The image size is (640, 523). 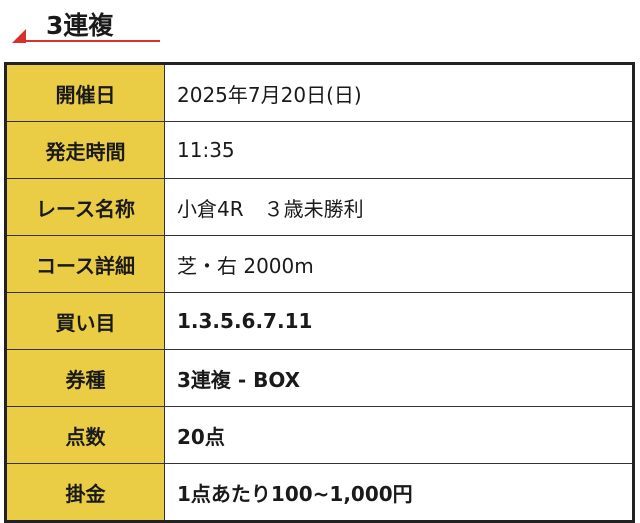 I want to click on row-label: コース詳細, so click(x=85, y=264).